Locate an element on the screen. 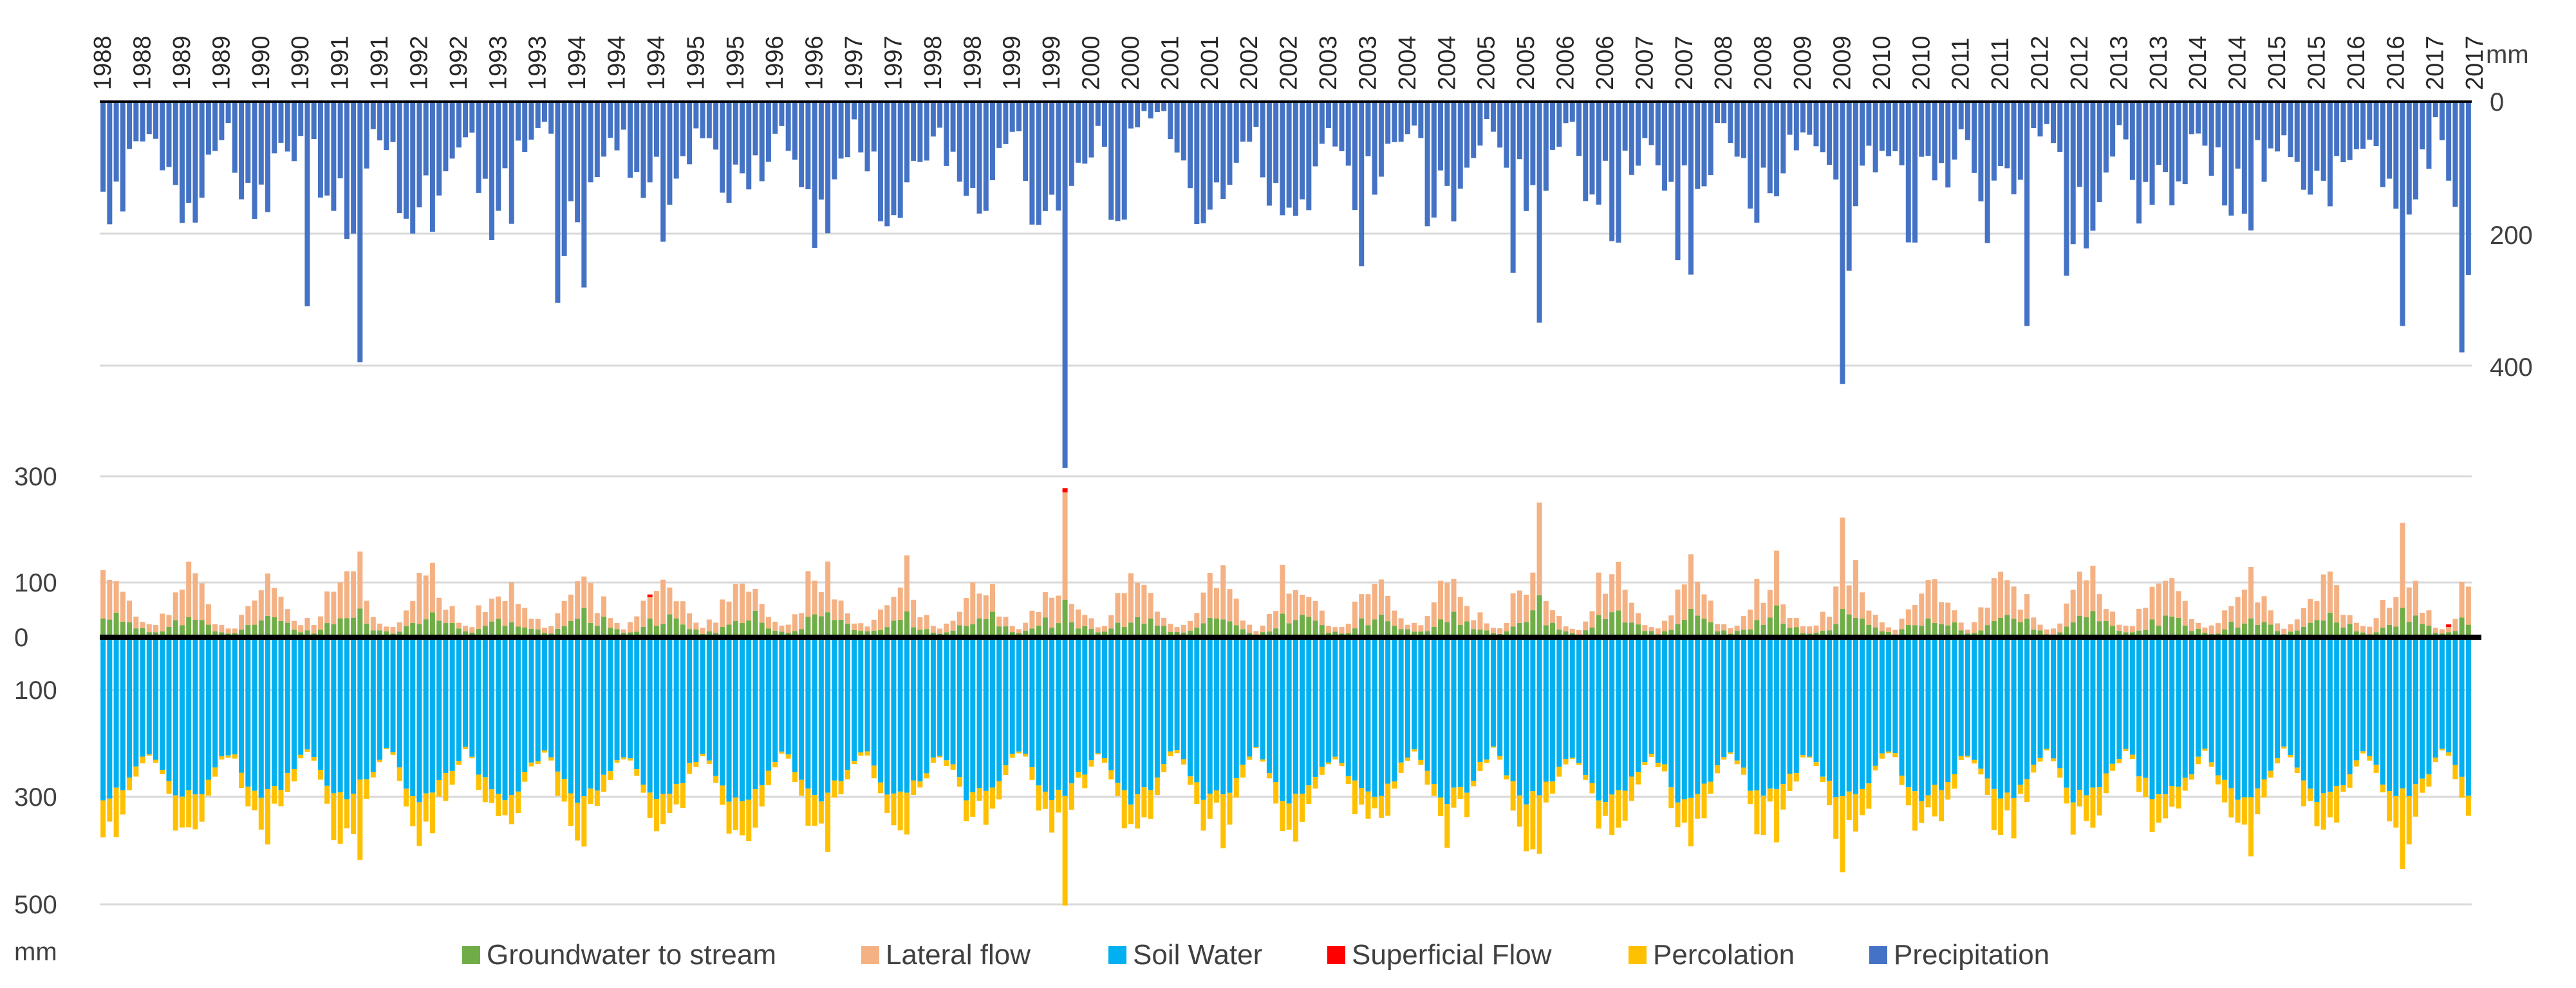 This screenshot has width=2576, height=988. legend-label: Groundwater to stream is located at coordinates (631, 955).